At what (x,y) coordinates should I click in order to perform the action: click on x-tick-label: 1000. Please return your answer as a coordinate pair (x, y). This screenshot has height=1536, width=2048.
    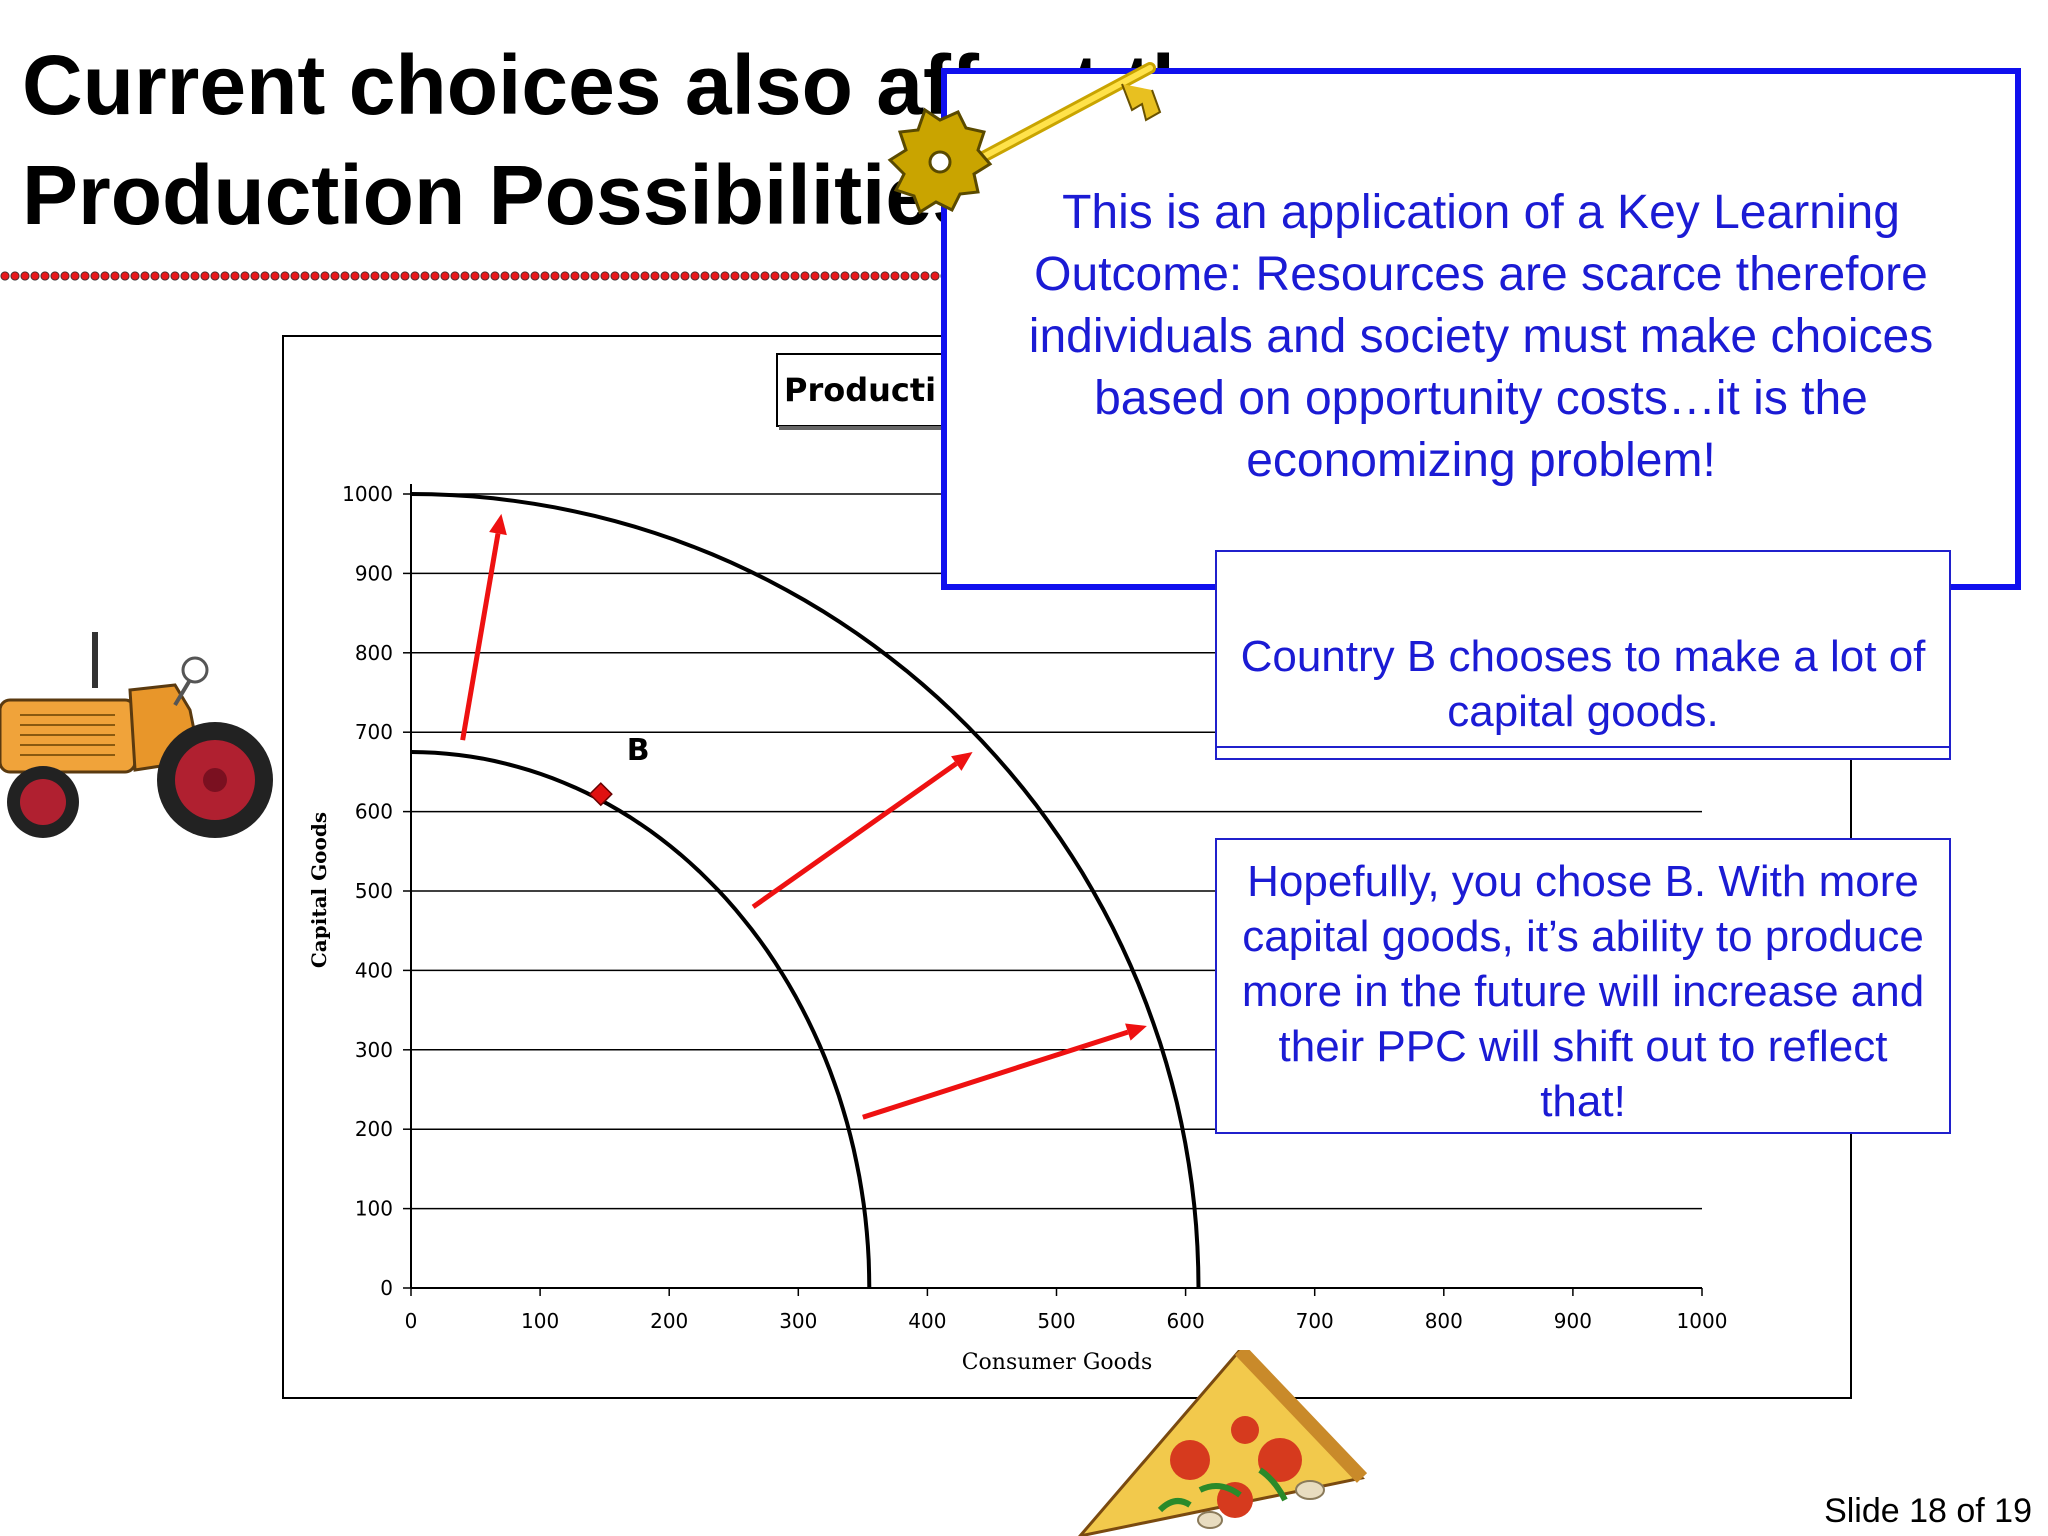
    Looking at the image, I should click on (1702, 1321).